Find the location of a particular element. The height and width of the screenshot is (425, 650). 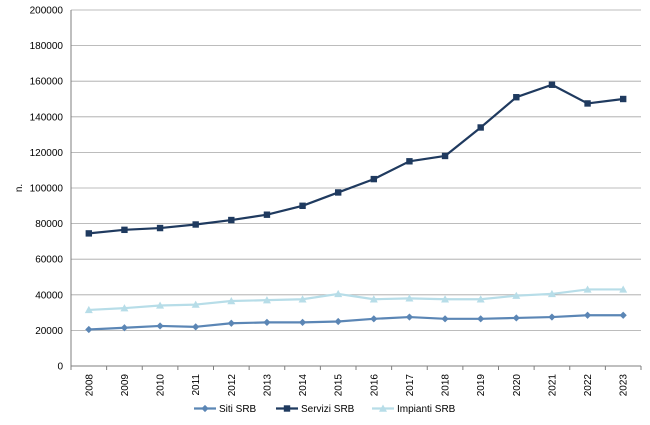

x-tick-label: 2009 is located at coordinates (125, 385).